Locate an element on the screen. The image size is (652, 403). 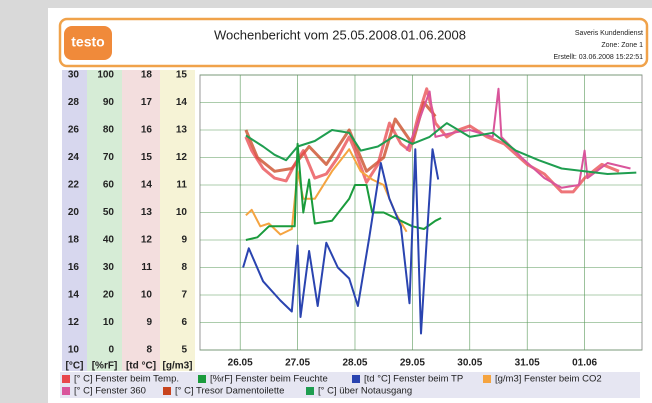
chart-title: Wochenbericht vom 25.05.2008.01.06.2008 is located at coordinates (340, 34).